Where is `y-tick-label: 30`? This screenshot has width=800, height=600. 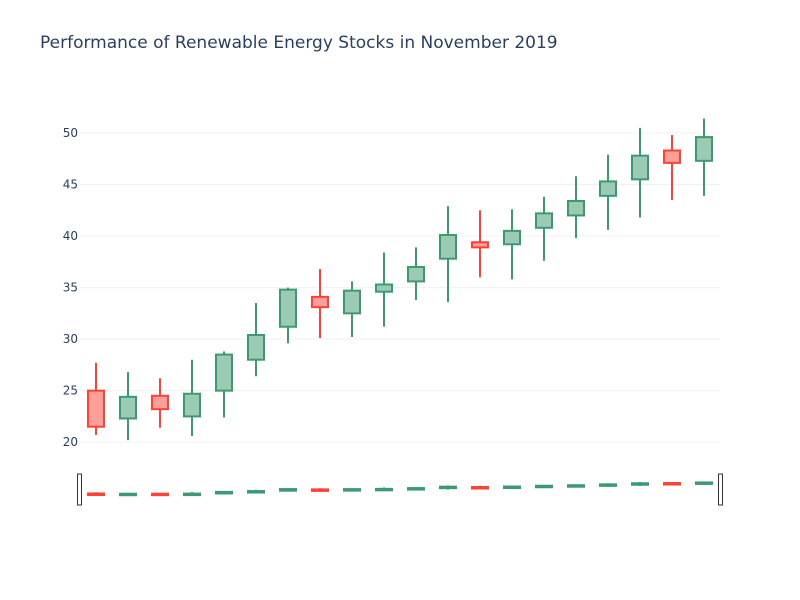 y-tick-label: 30 is located at coordinates (70, 339).